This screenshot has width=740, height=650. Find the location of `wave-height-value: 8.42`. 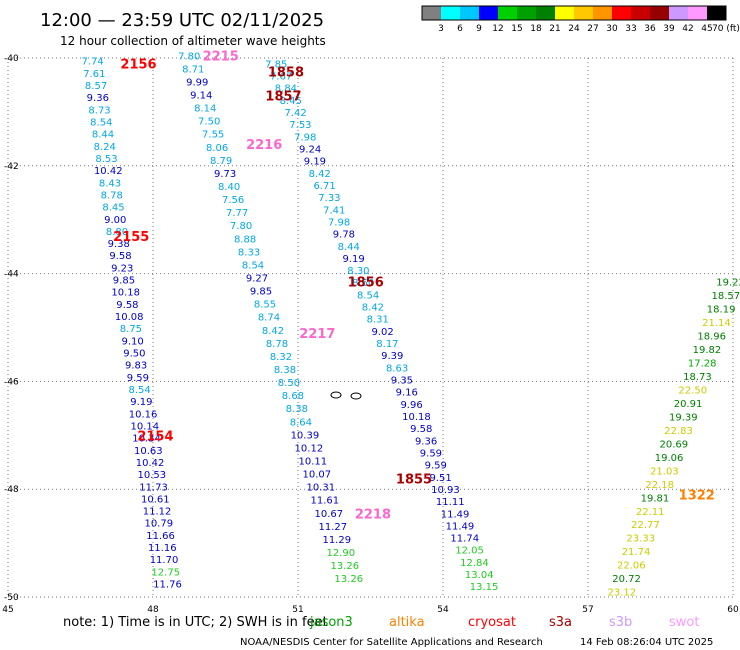

wave-height-value: 8.42 is located at coordinates (273, 331).